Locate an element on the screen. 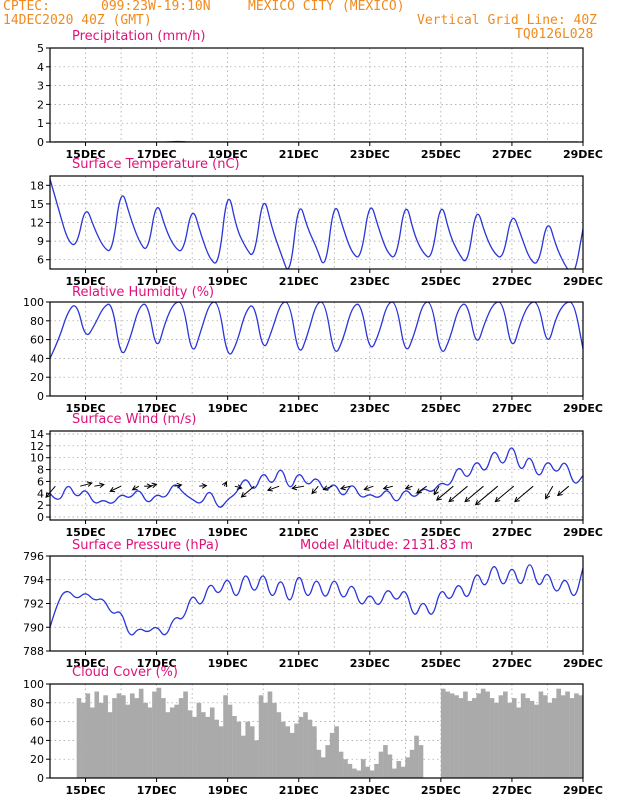 The height and width of the screenshot is (800, 618). pressure-frame is located at coordinates (316, 603).